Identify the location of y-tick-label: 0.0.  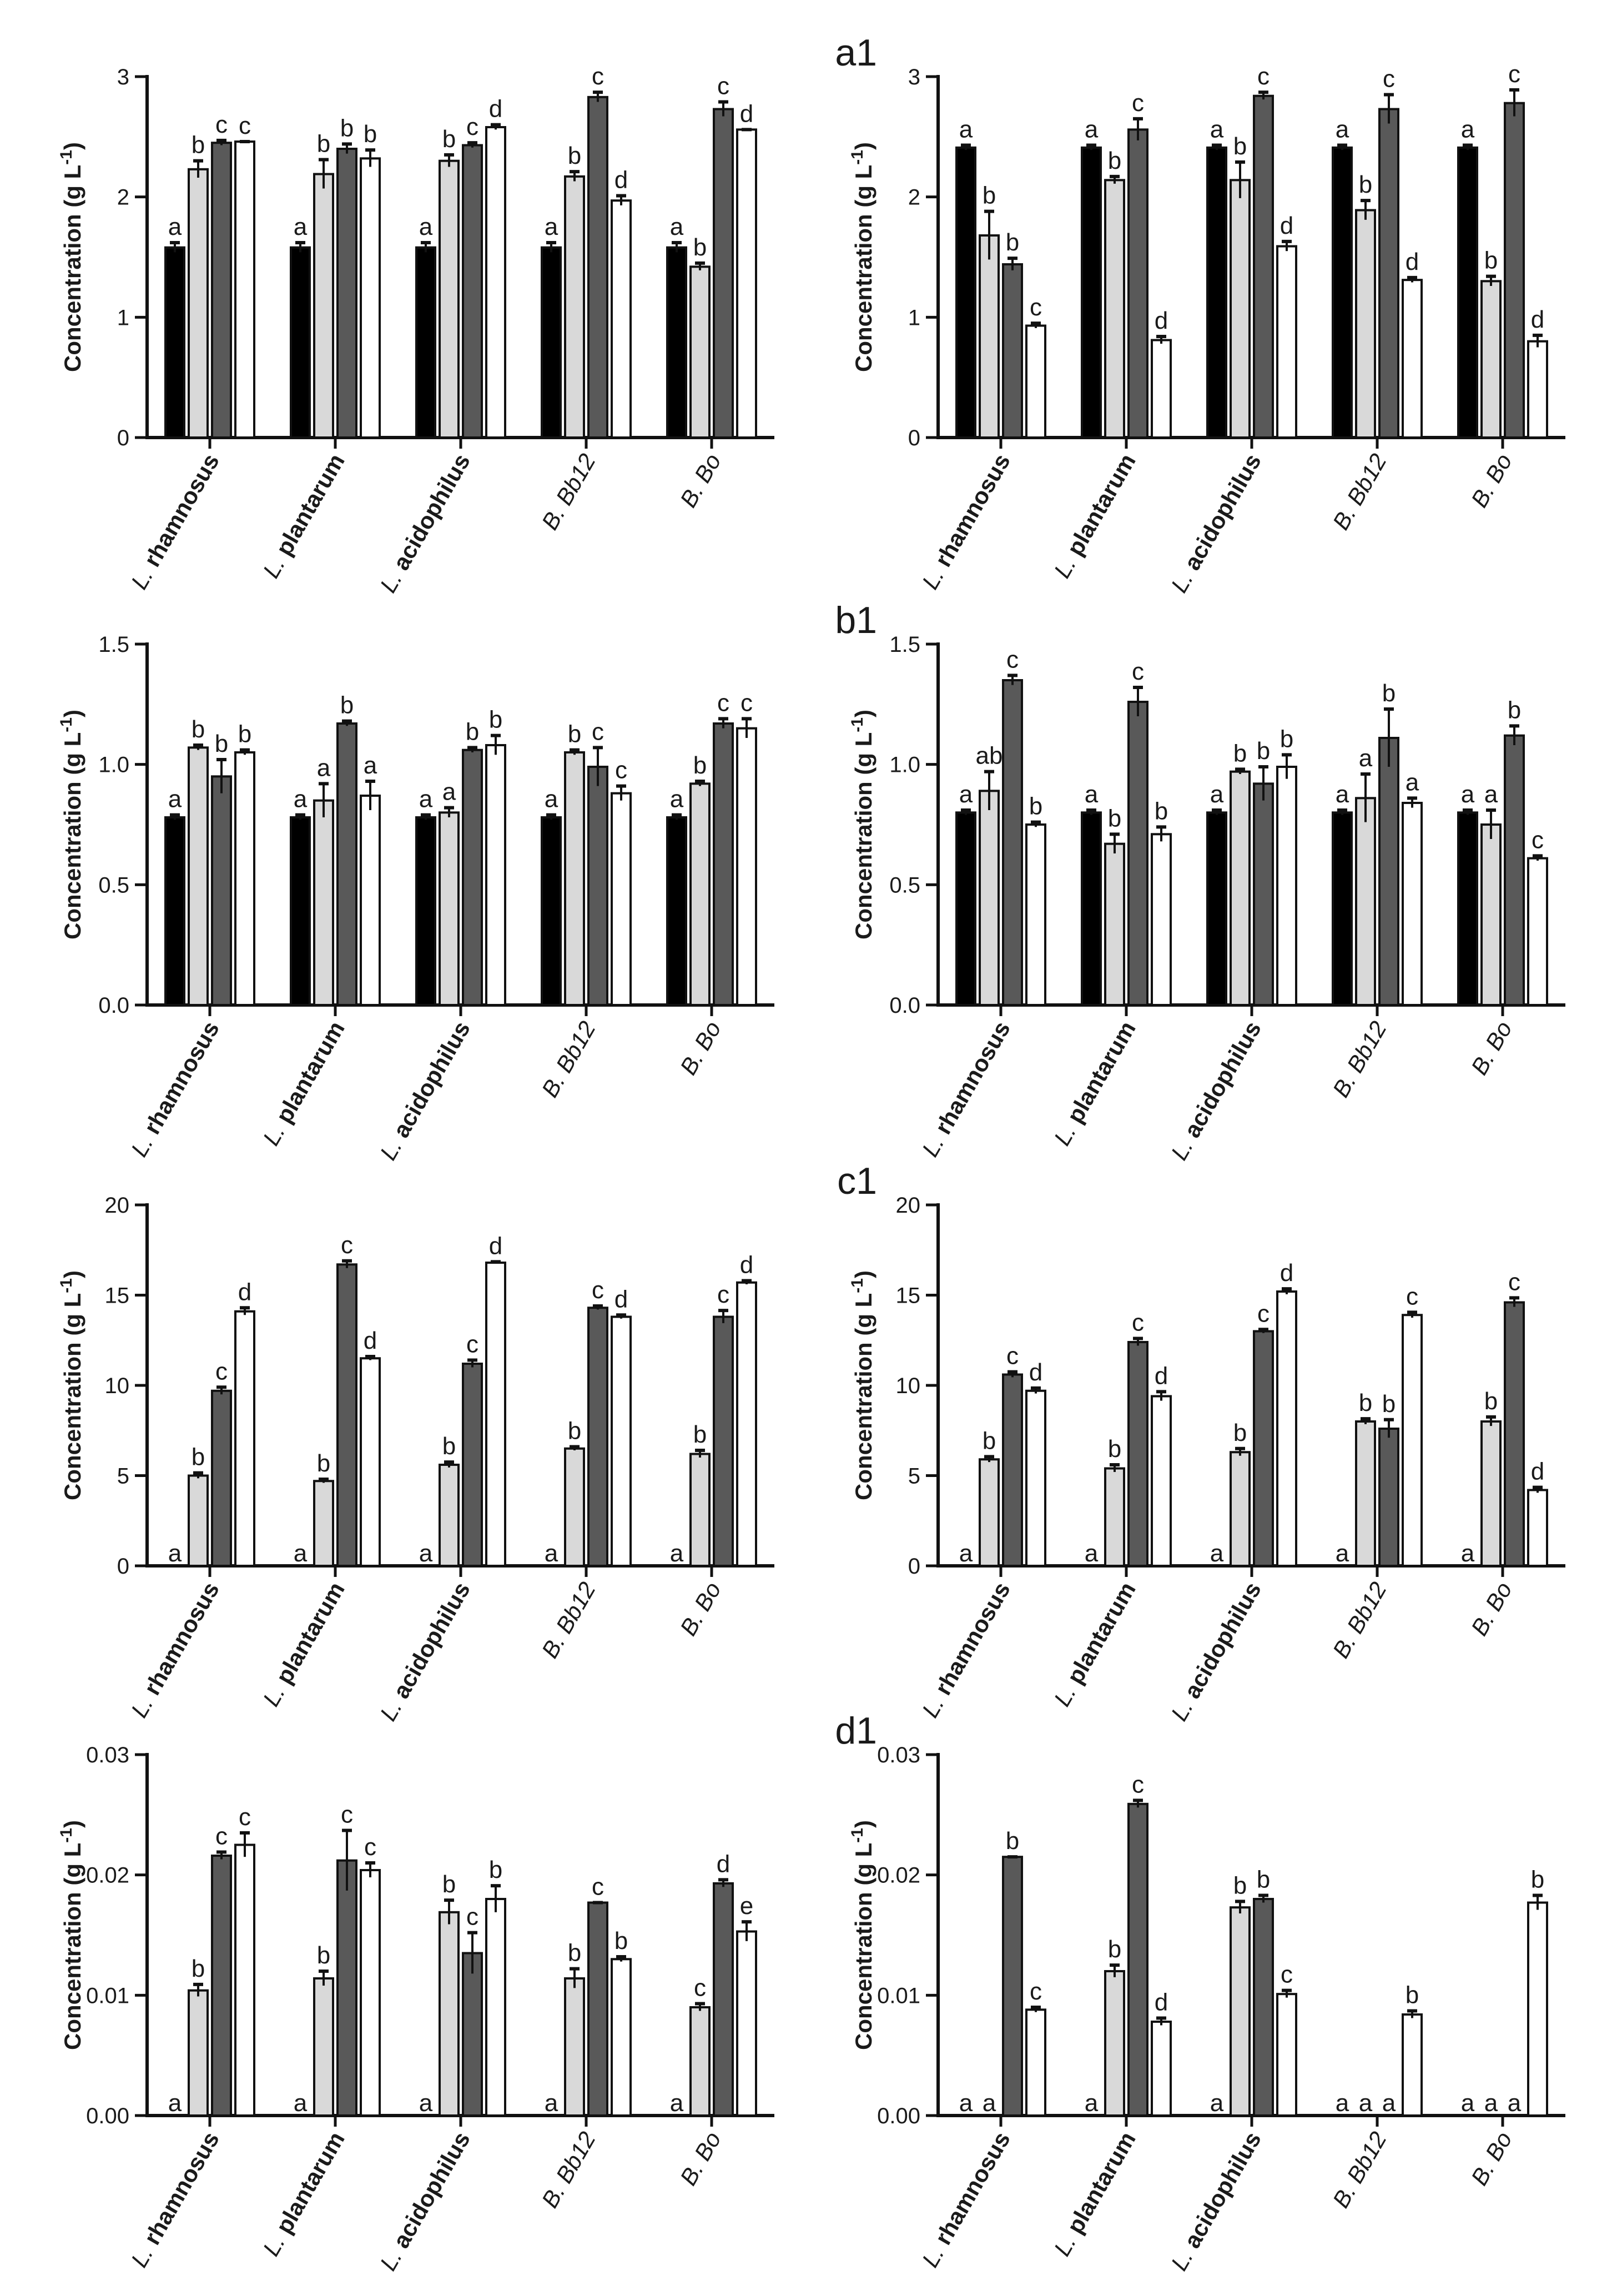
(113, 1005).